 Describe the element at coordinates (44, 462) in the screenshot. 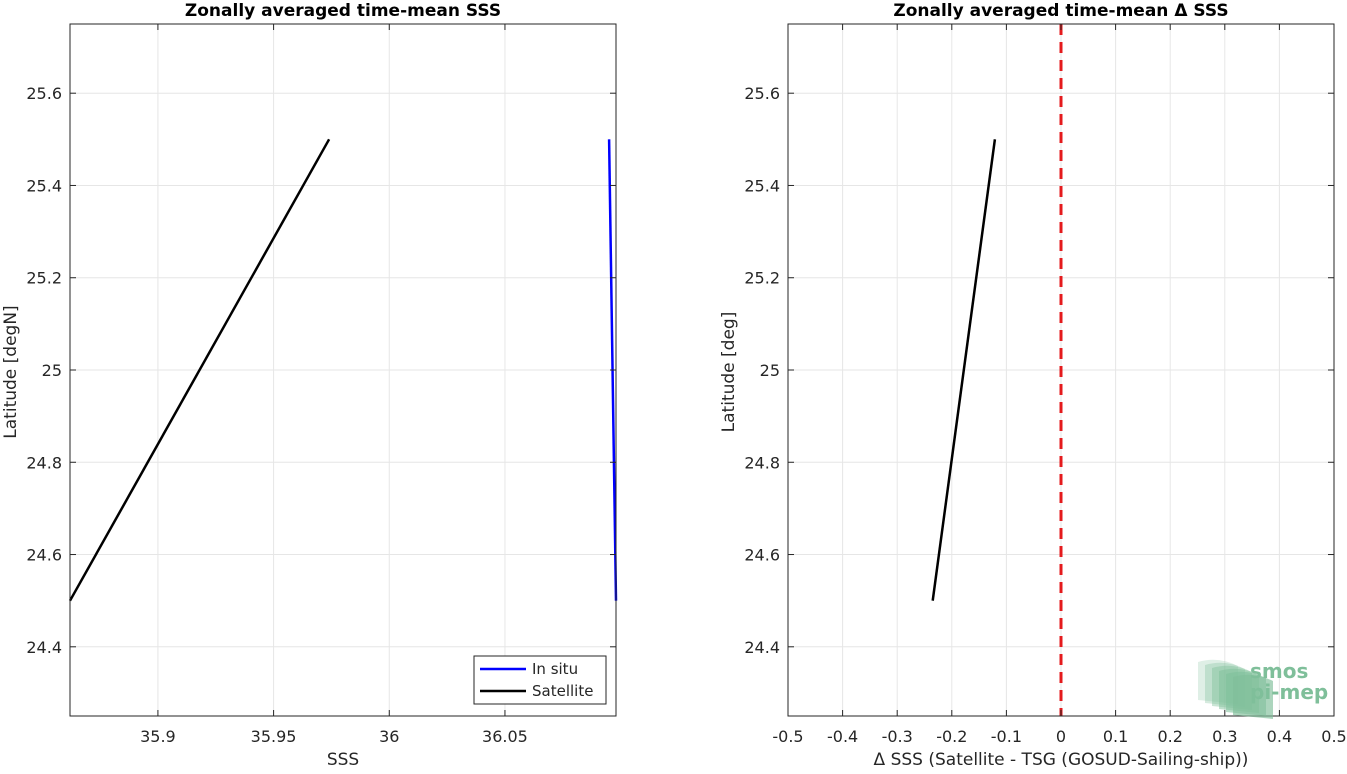

I see `sss-y-tick-label: 24.8` at that location.